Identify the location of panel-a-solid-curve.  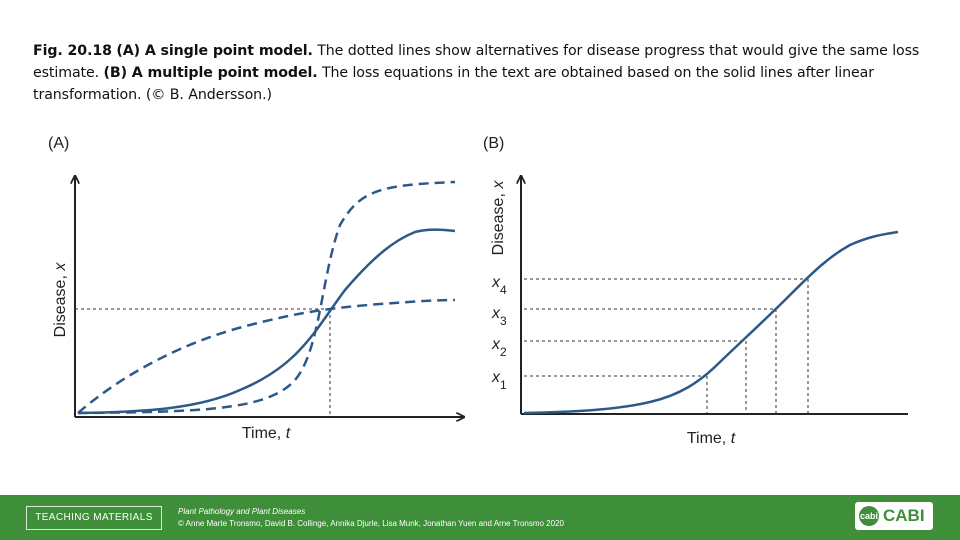
(266, 321).